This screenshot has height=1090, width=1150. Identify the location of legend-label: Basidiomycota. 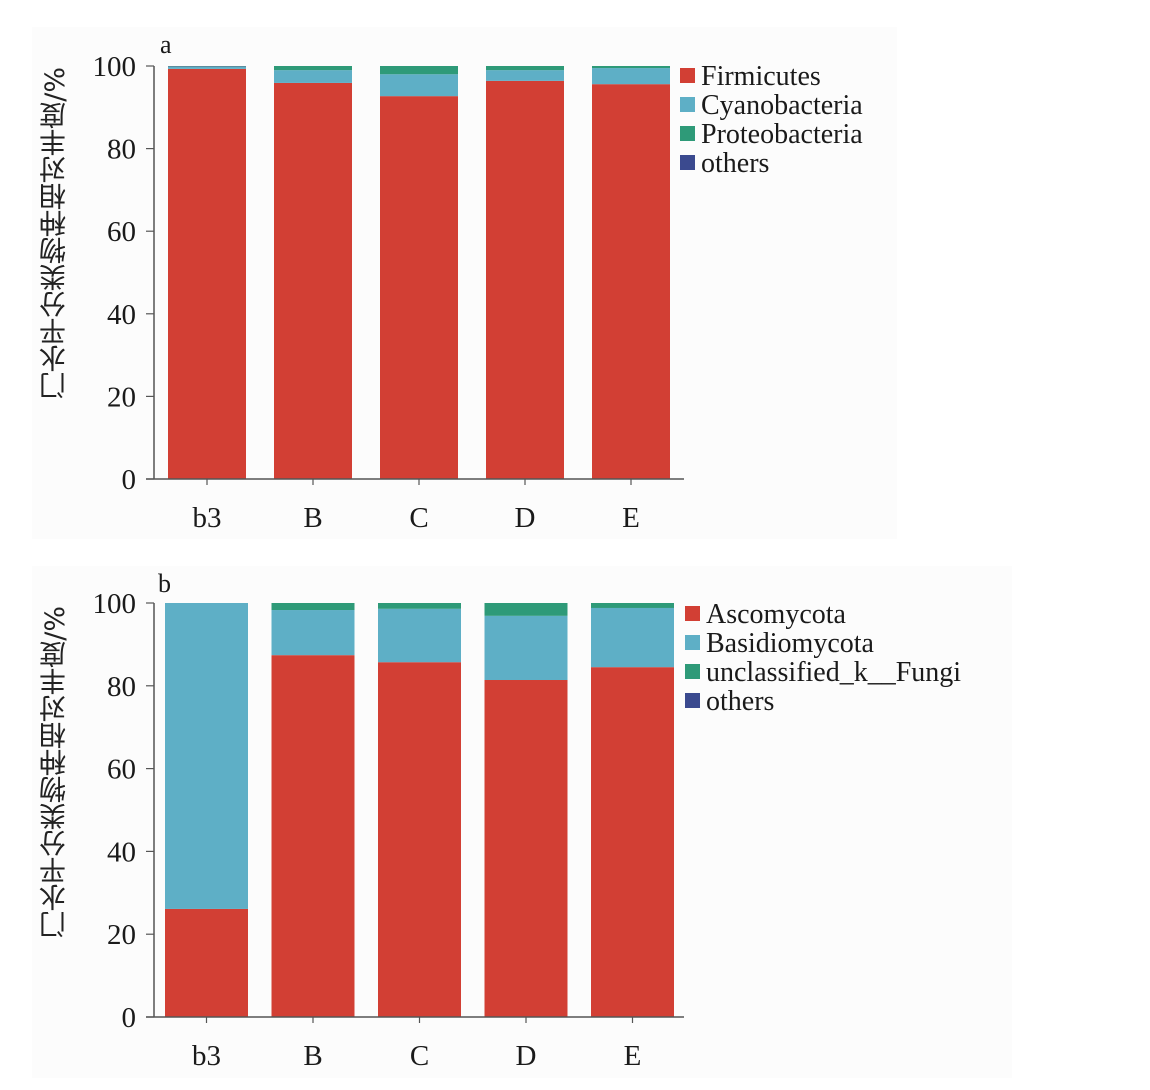
(790, 643).